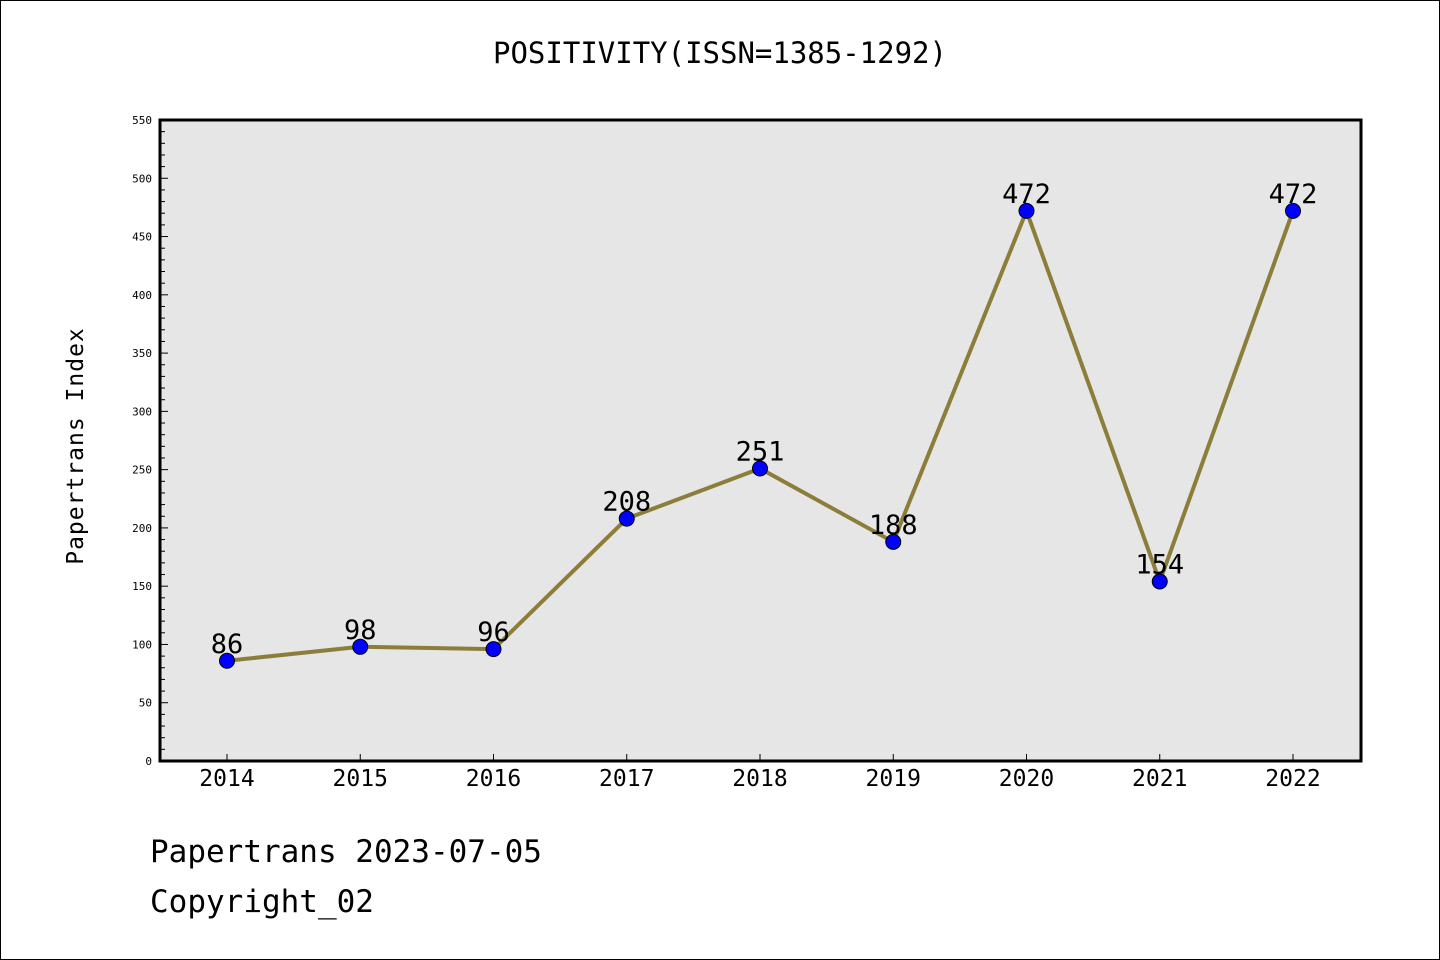 This screenshot has width=1440, height=960. I want to click on x-tick-label: 2016, so click(493, 779).